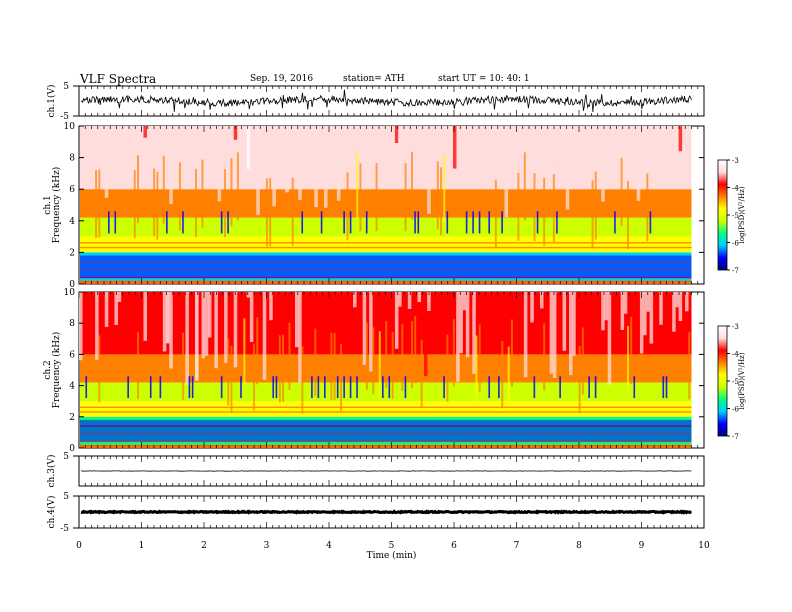  I want to click on ch1-spectrogram-colorbar-tick-label: -5, so click(735, 216).